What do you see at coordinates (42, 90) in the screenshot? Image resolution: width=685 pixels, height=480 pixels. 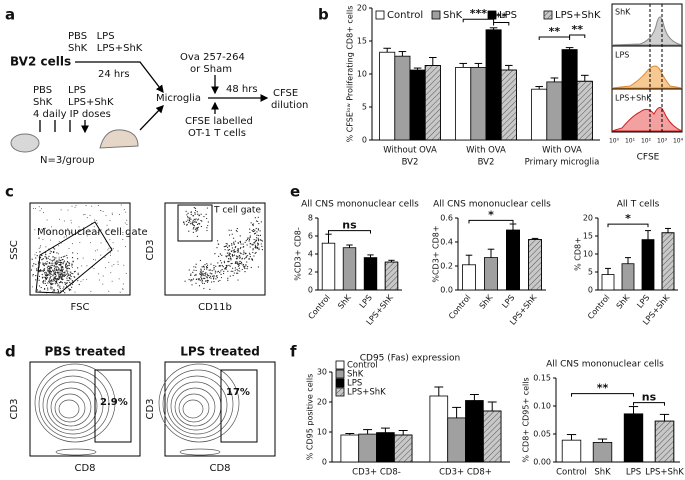 I see `diagram-label: PBS` at bounding box center [42, 90].